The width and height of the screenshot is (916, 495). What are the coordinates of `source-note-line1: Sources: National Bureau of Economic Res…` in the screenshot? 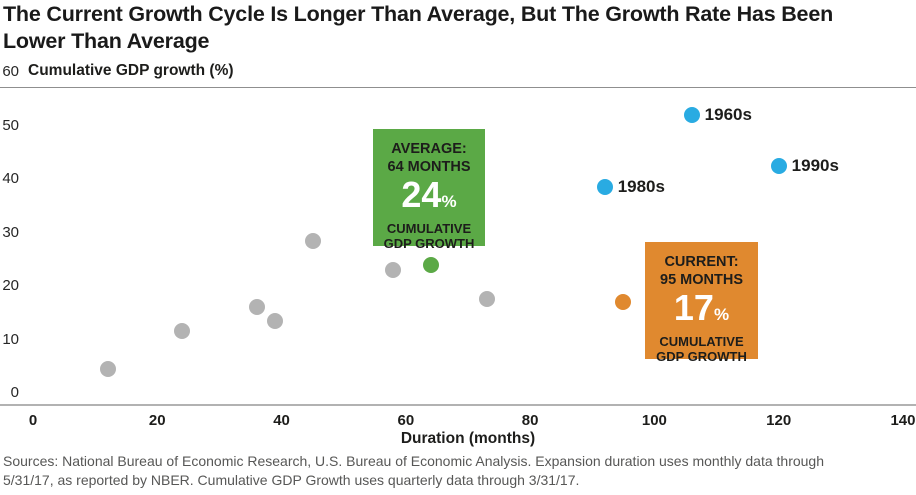 It's located at (414, 461).